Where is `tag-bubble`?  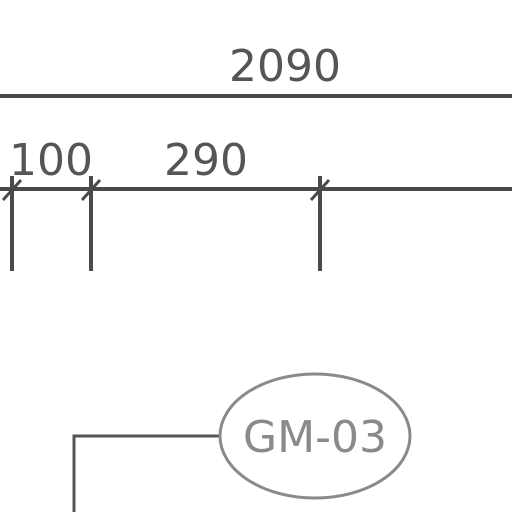 tag-bubble is located at coordinates (315, 436).